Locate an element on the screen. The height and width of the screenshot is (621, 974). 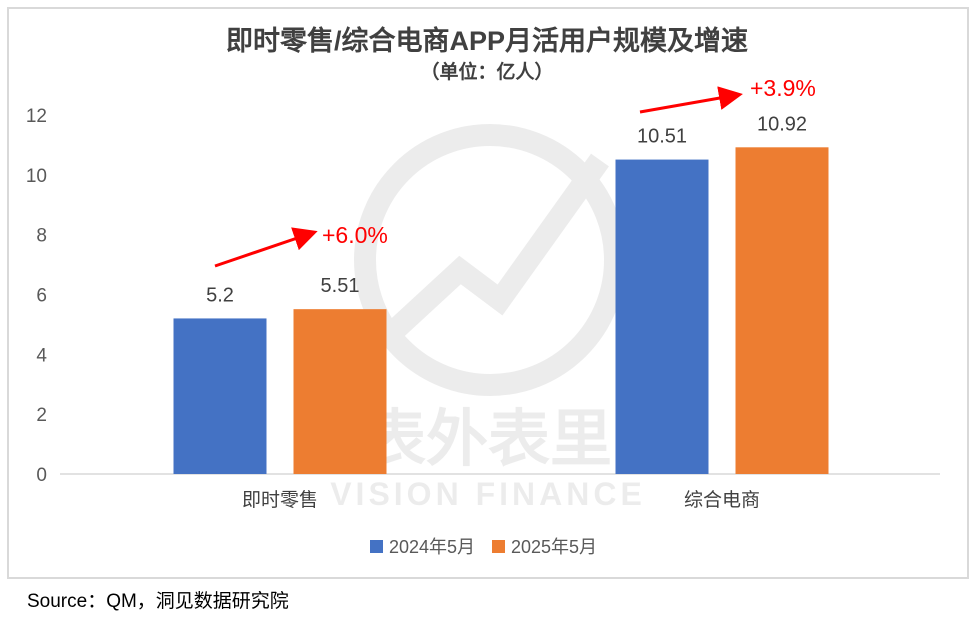
y-tick-label: 10 is located at coordinates (36, 176).